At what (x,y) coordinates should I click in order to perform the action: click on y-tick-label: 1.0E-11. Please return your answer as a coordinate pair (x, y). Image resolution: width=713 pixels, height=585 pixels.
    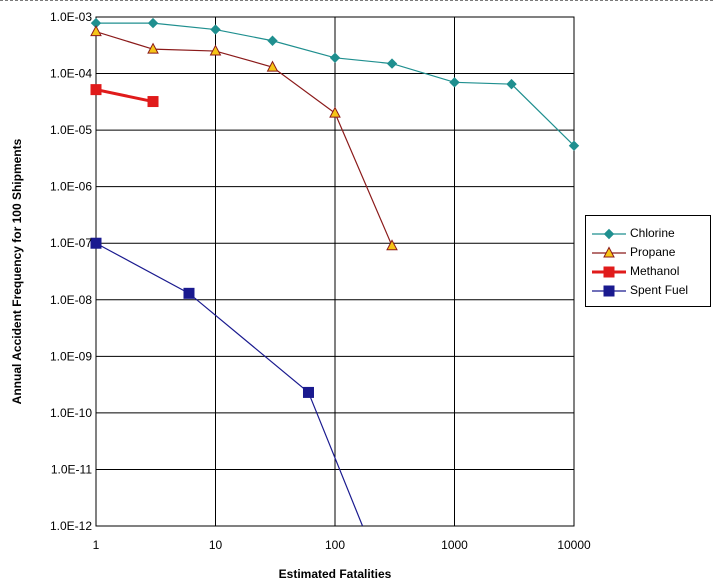
    Looking at the image, I should click on (71, 469).